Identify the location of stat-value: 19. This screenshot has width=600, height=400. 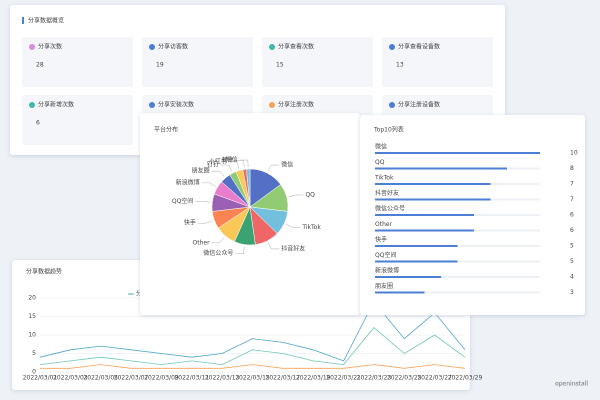
(160, 65).